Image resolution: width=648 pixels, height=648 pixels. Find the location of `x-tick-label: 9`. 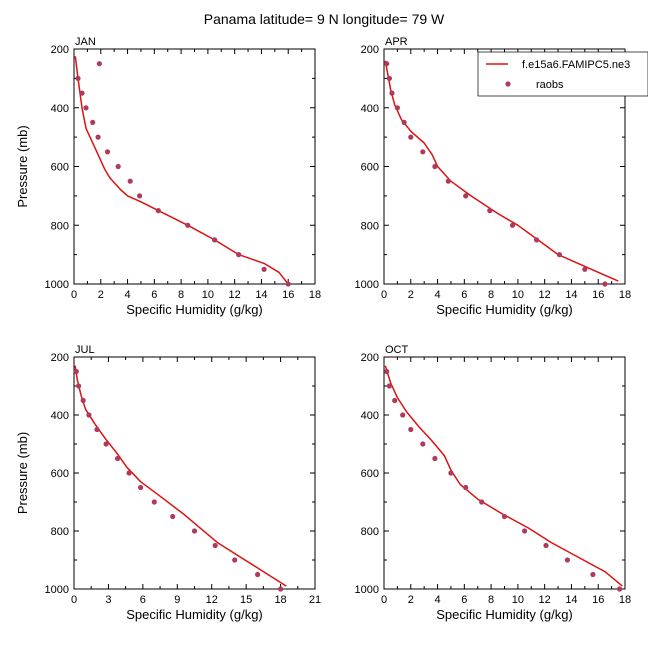

x-tick-label: 9 is located at coordinates (177, 600).